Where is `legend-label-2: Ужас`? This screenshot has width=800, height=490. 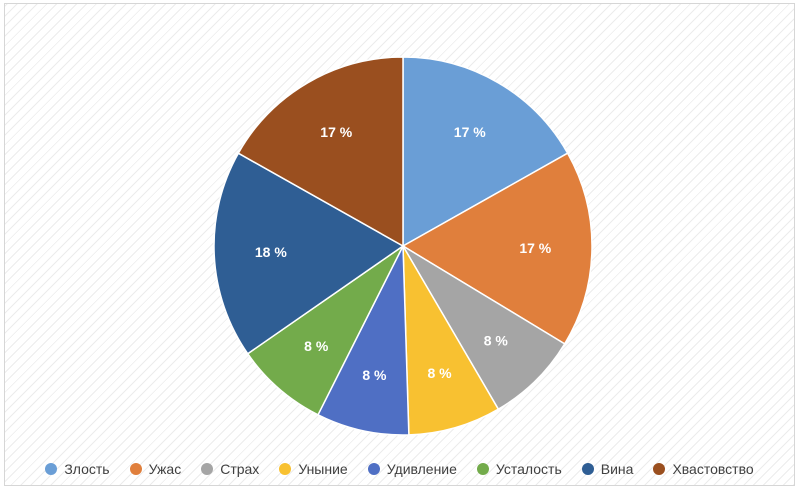 legend-label-2: Ужас is located at coordinates (165, 469).